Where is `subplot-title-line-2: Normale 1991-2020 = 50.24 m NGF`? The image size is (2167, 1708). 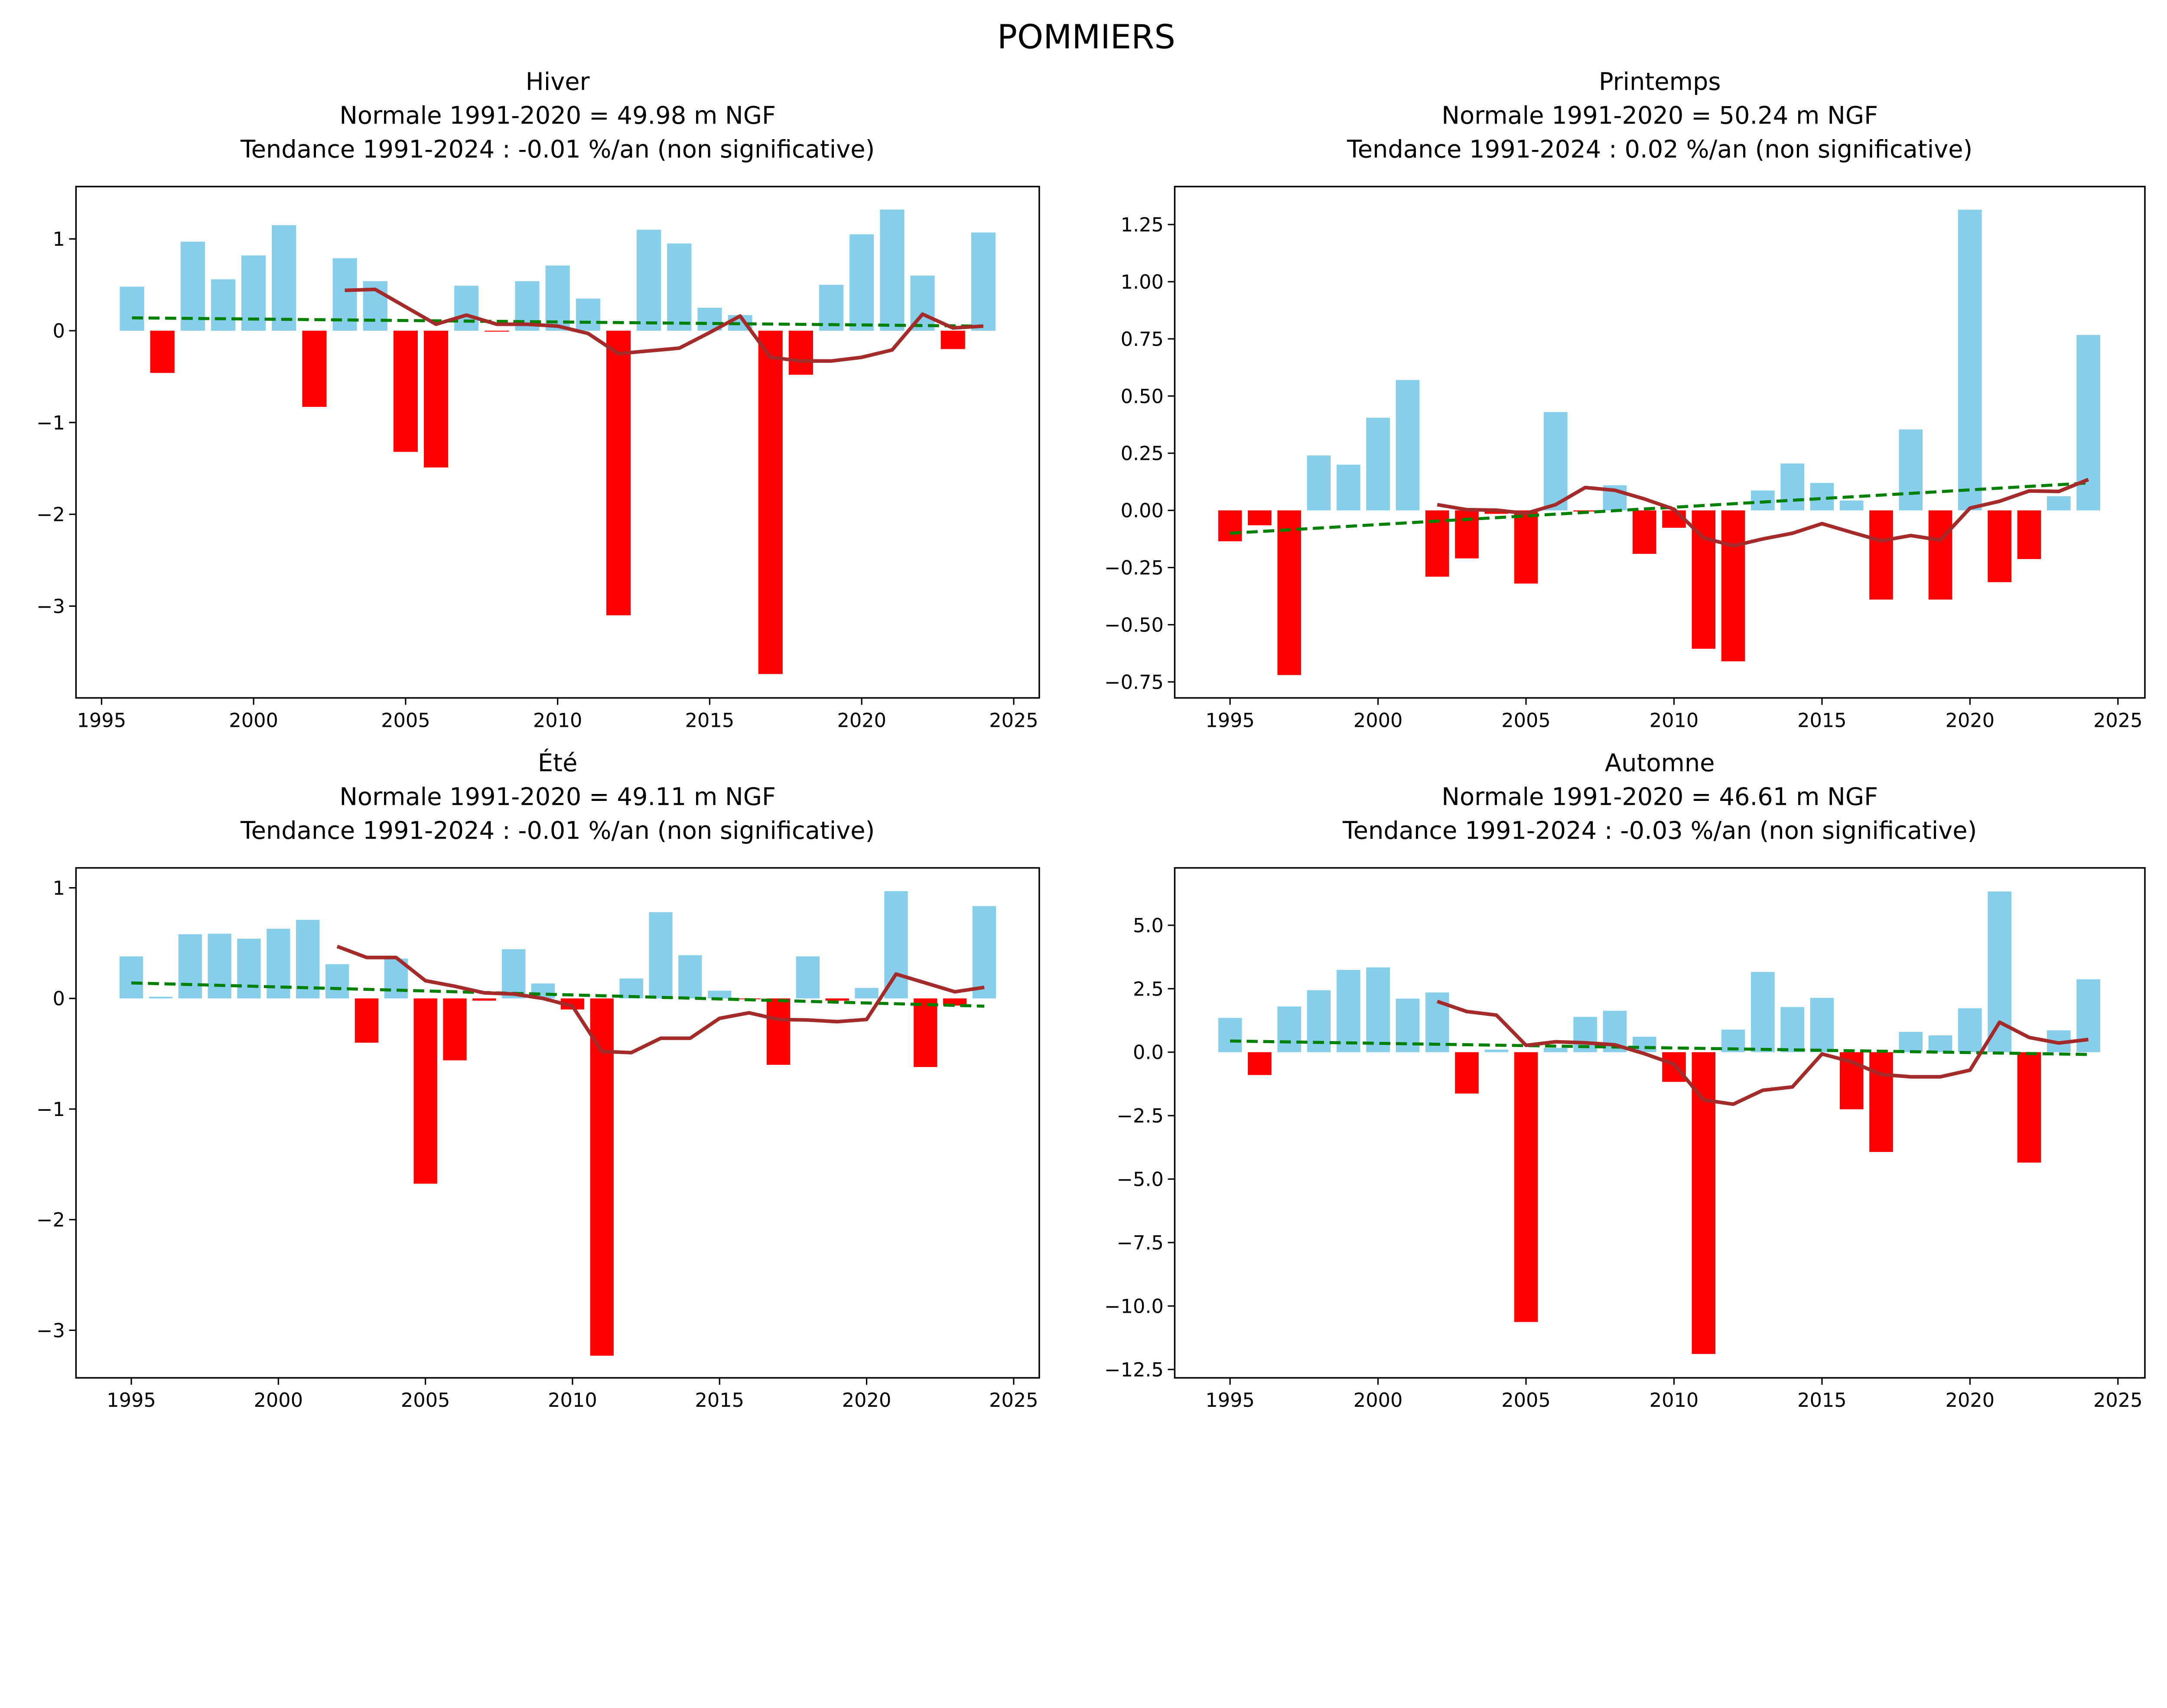
subplot-title-line-2: Normale 1991-2020 = 50.24 m NGF is located at coordinates (1659, 116).